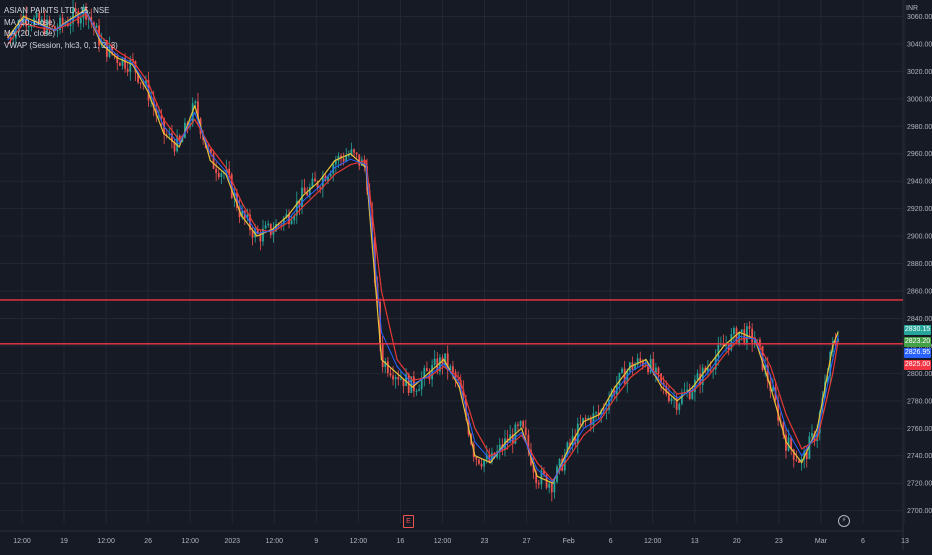  What do you see at coordinates (527, 541) in the screenshot?
I see `x-tick-label: 27` at bounding box center [527, 541].